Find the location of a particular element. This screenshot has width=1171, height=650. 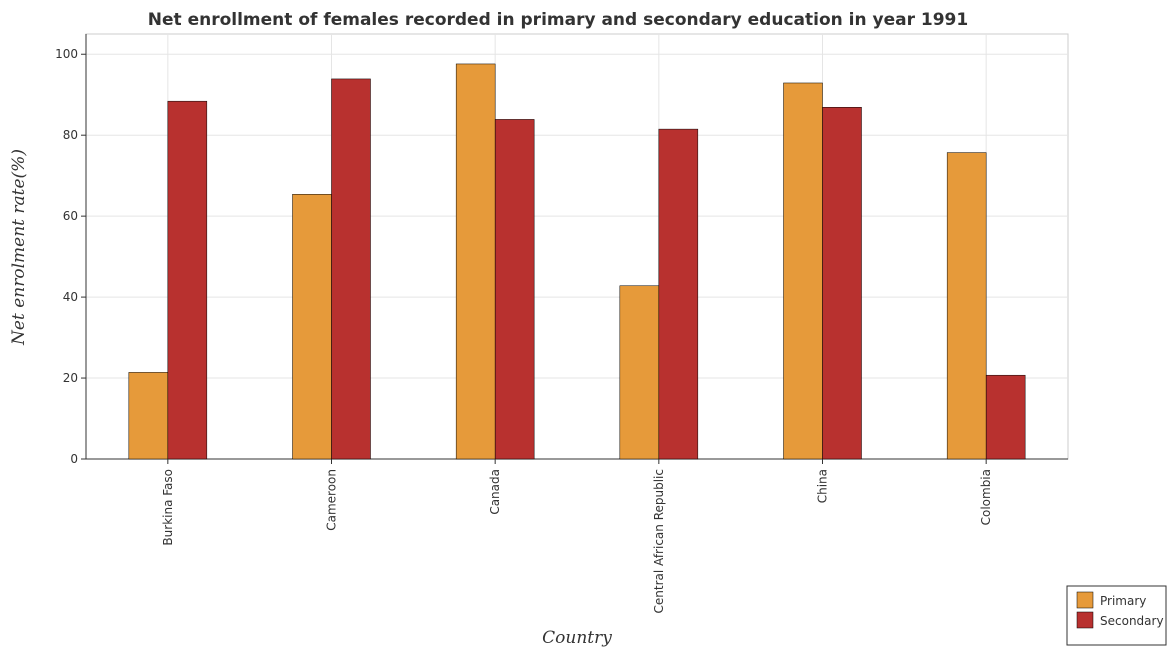

x-tick-label: Cameroon is located at coordinates (332, 500).